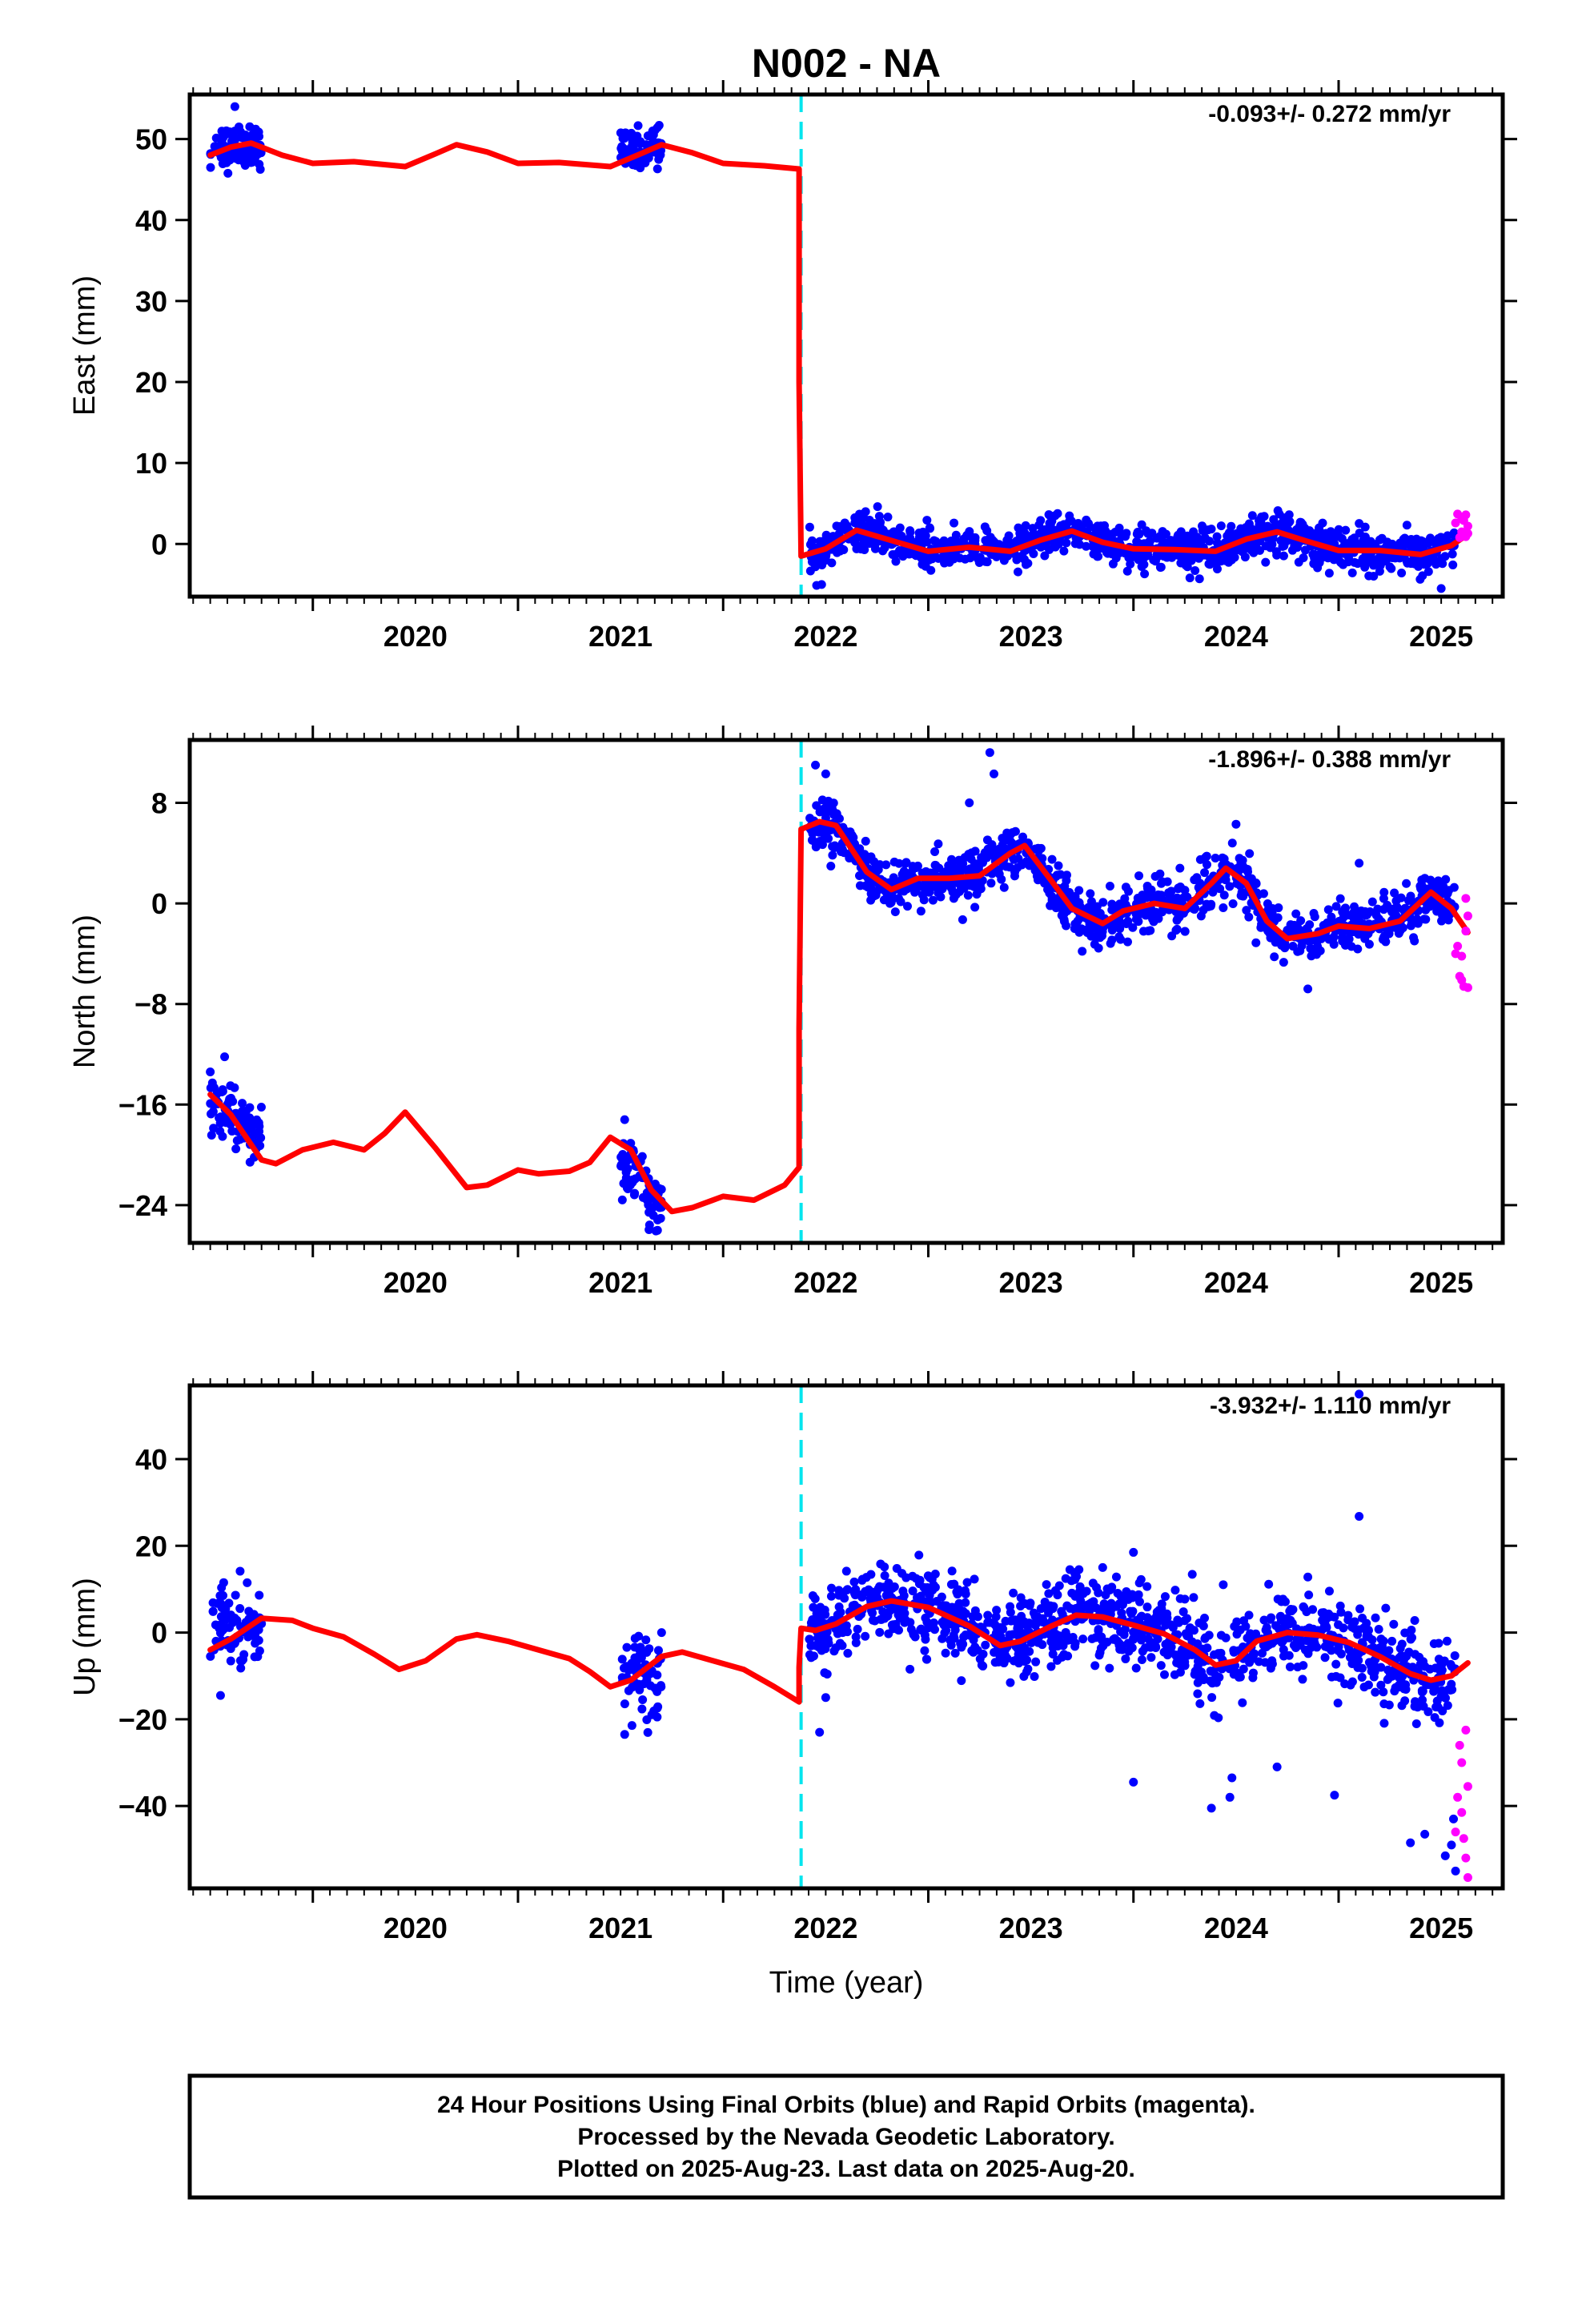 The image size is (1582, 2324). I want to click on north-rate-label: -1.896+/- 0.388 mm/yr, so click(1329, 759).